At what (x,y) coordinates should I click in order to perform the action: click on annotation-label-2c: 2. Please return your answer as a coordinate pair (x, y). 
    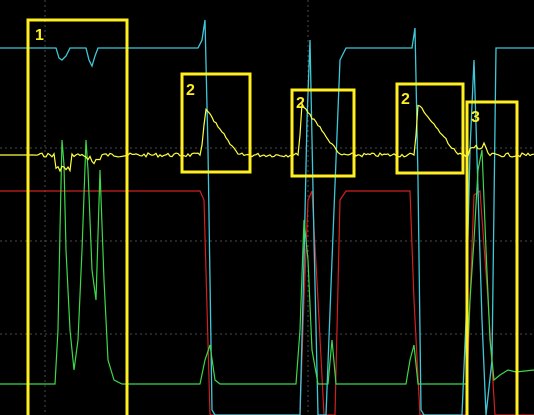
    Looking at the image, I should click on (405, 99).